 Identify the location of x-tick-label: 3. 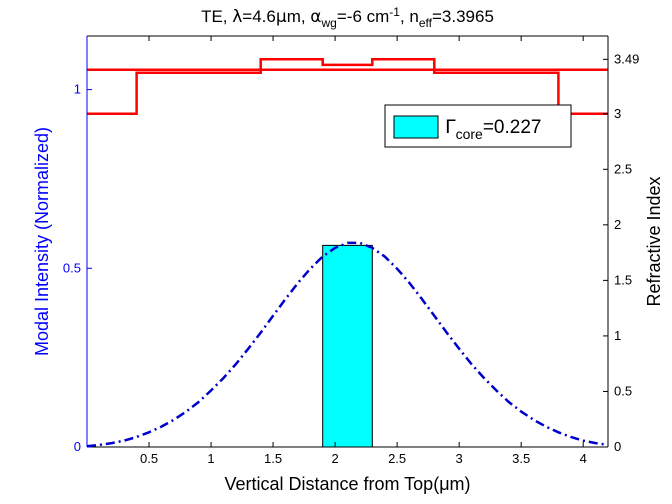
(459, 458).